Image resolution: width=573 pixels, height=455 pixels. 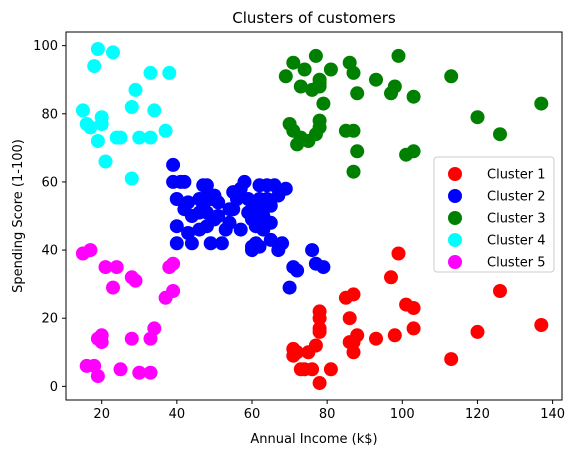 I want to click on x-axis: 20 40 60 80 100 120 140, so click(x=329, y=411).